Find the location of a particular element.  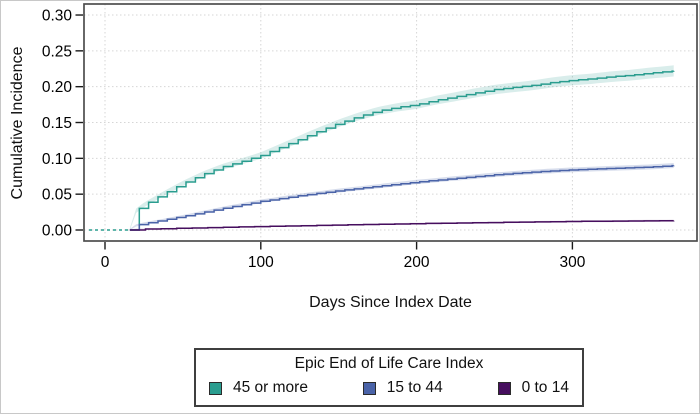

legend-item-45-or-more: 45 or more is located at coordinates (258, 388).